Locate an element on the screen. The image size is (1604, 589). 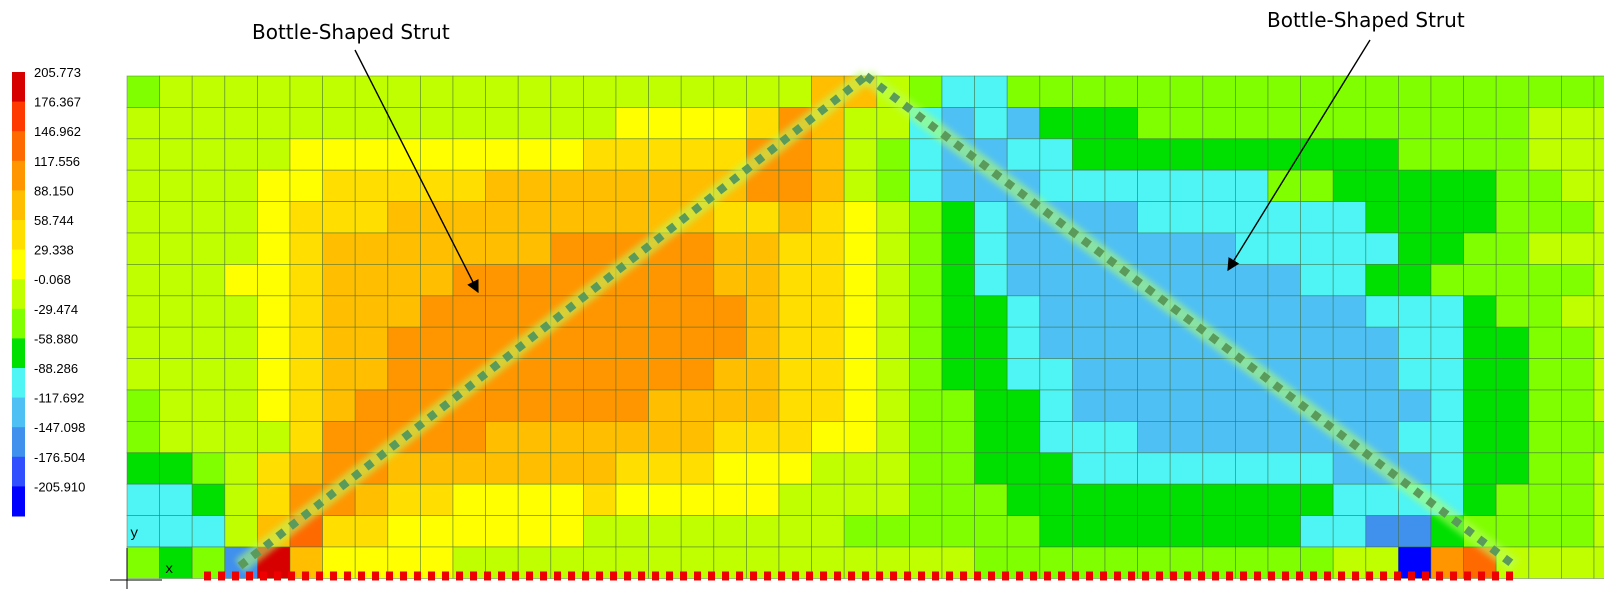
legend-label: 117.556 is located at coordinates (57, 161).